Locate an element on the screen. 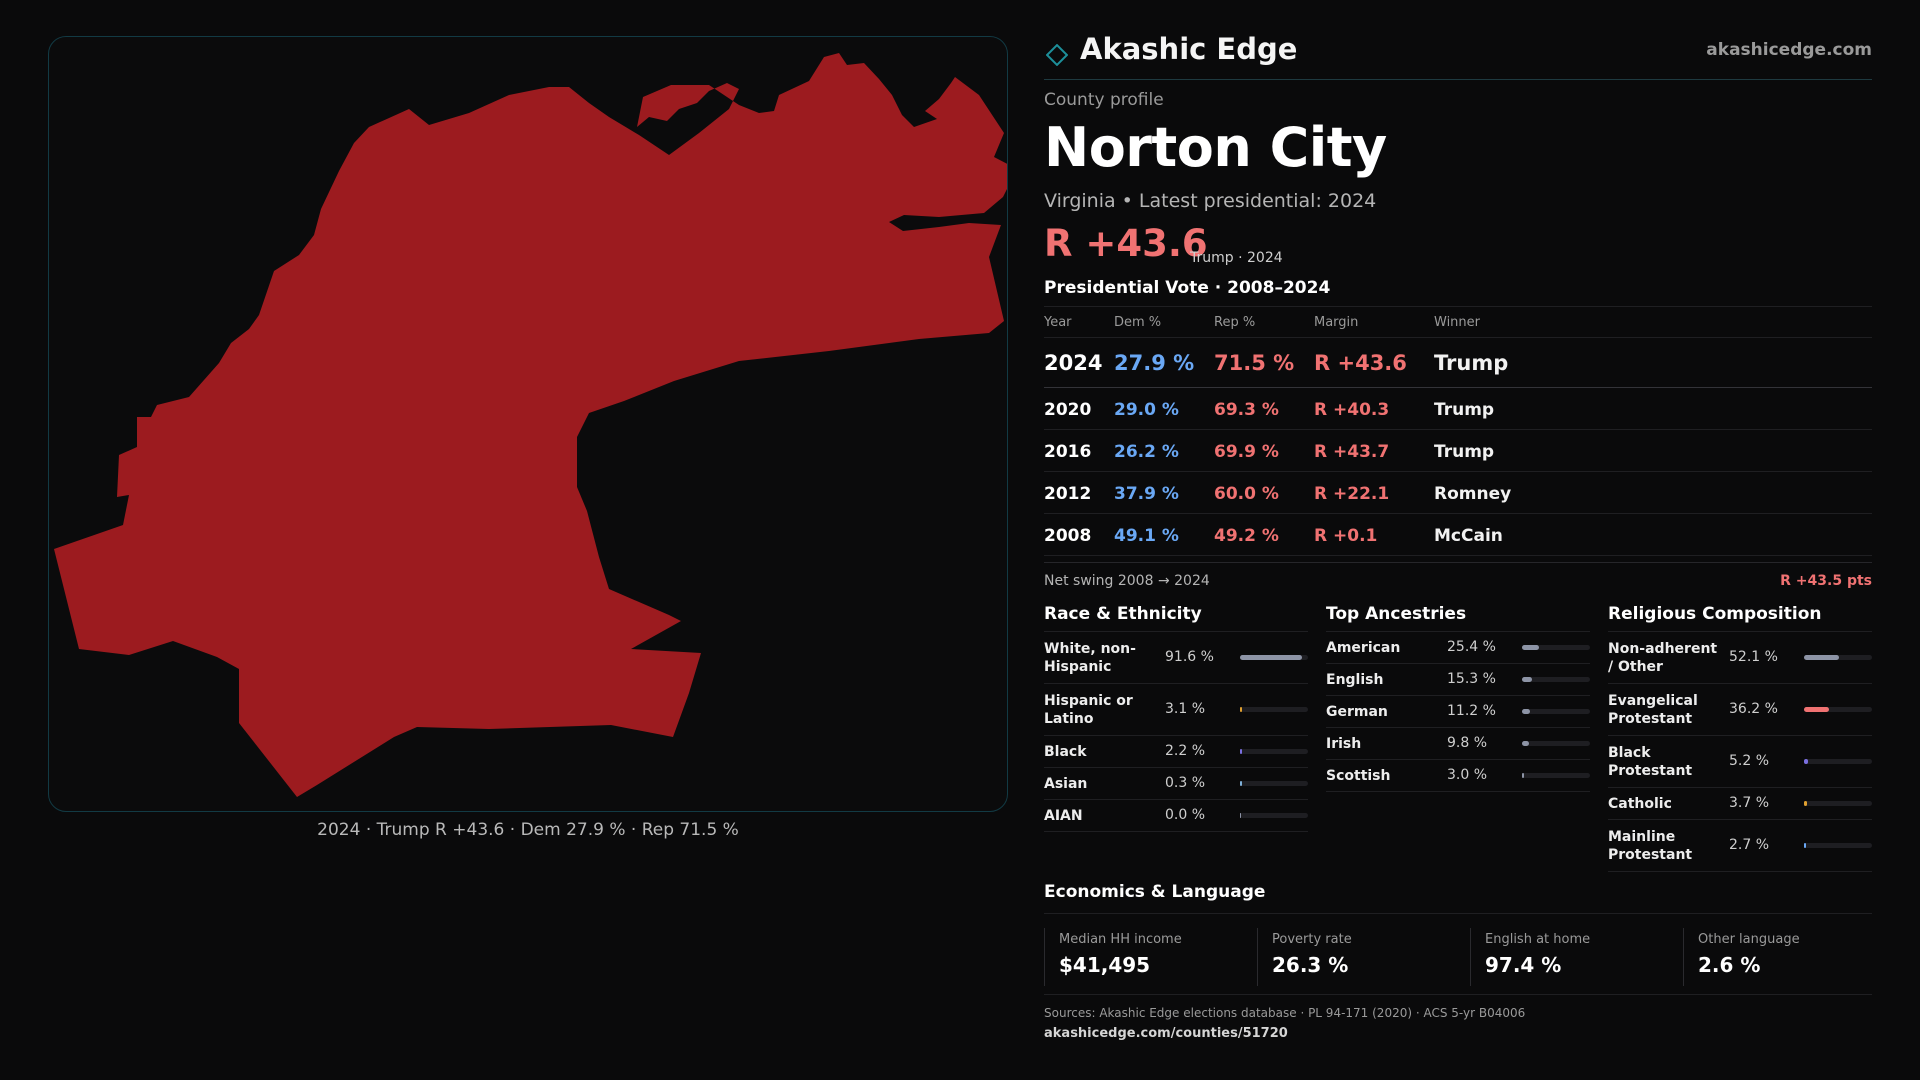 This screenshot has height=1080, width=1920. page-subtitle: Virginia • Latest presidential: 2024 is located at coordinates (1210, 201).